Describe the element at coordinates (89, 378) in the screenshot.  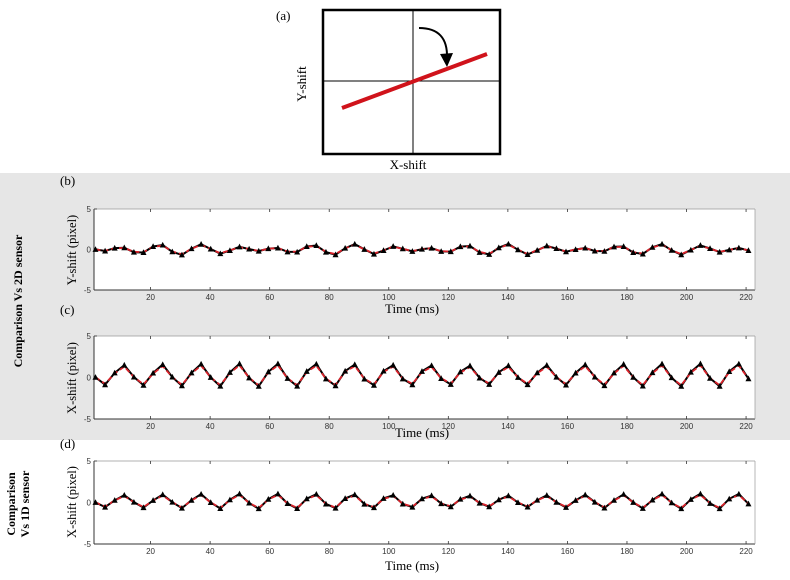
I see `y-tick-label: 0` at that location.